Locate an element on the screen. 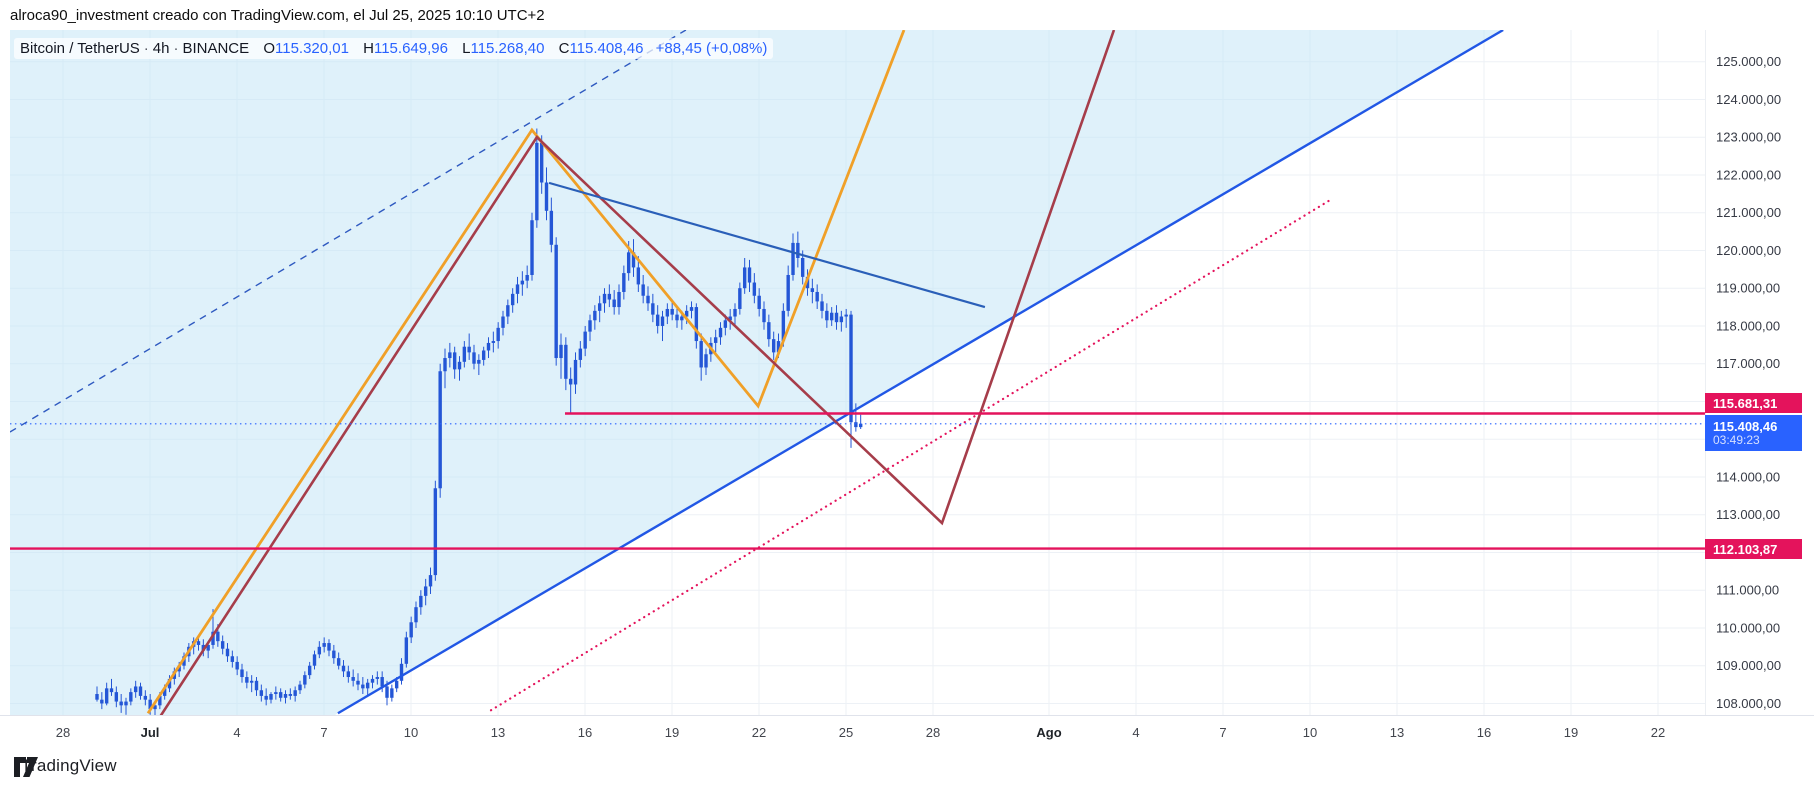 Image resolution: width=1814 pixels, height=793 pixels. price-tag-support: 112.103,87 is located at coordinates (1753, 549).